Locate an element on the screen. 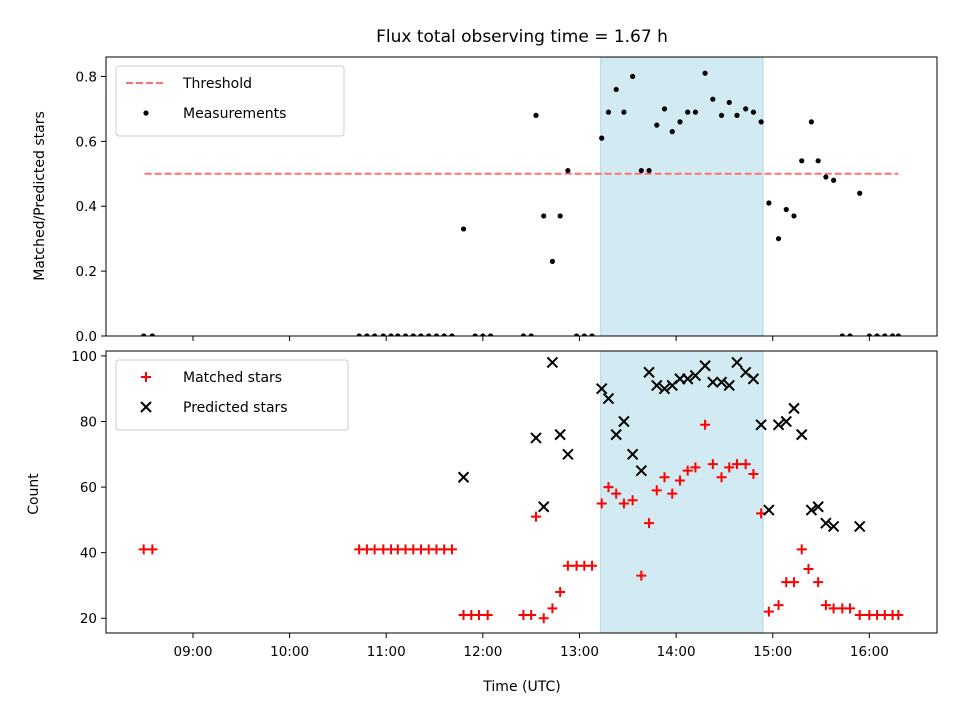  y-tick-label: 0.0 is located at coordinates (86, 337).